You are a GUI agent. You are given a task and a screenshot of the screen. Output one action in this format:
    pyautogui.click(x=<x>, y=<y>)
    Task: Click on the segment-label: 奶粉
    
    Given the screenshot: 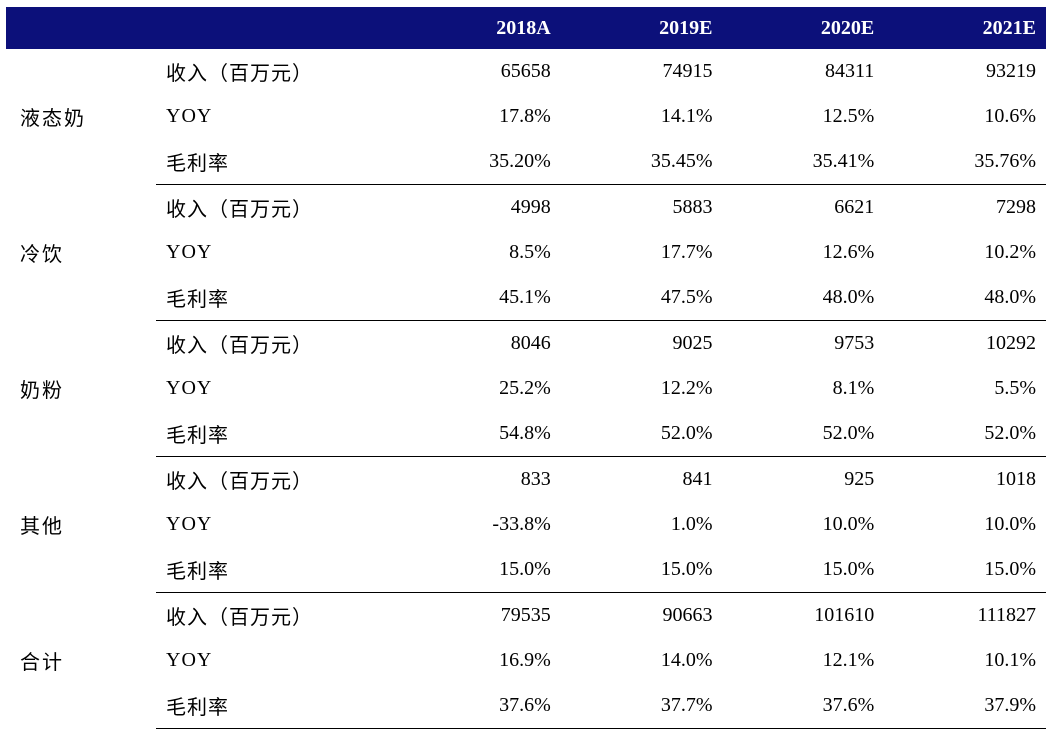 What is the action you would take?
    pyautogui.click(x=42, y=391)
    